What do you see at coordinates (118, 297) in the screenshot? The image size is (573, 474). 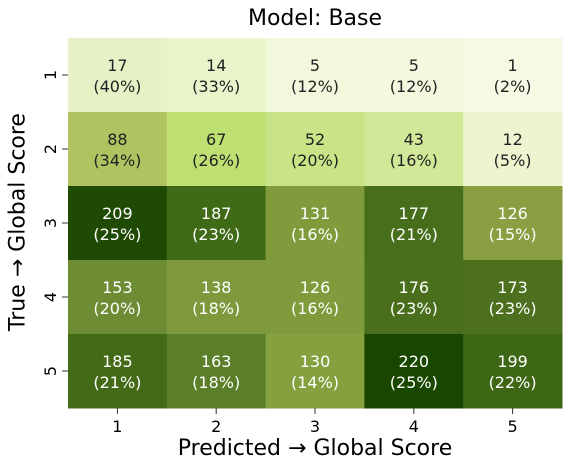 I see `heatmap-cell-r4-c1` at bounding box center [118, 297].